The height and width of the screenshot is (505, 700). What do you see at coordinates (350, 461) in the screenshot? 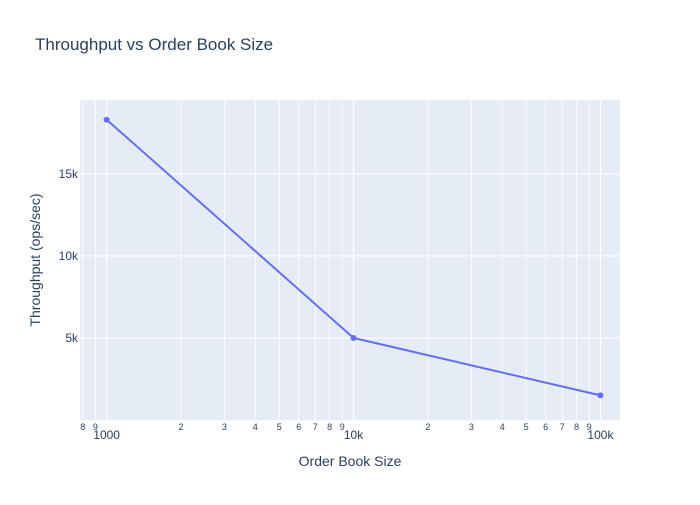
I see `x-axis-title: Order Book Size` at bounding box center [350, 461].